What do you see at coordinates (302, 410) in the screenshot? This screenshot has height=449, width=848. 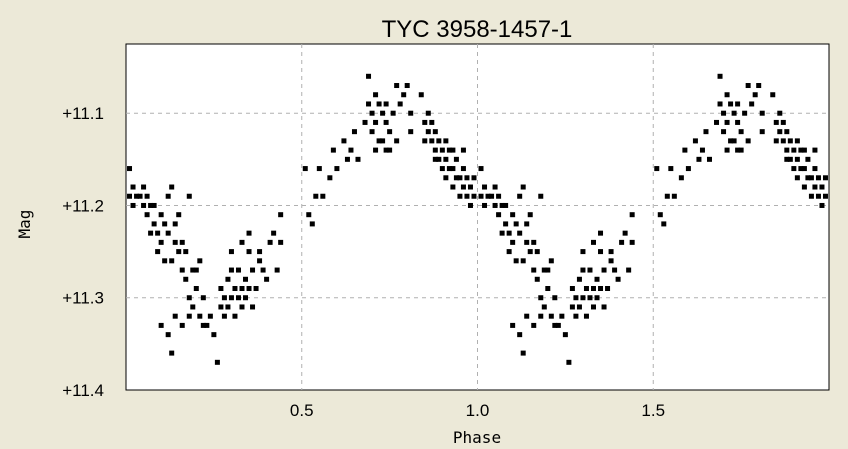 I see `x-tick-label: 0.5` at bounding box center [302, 410].